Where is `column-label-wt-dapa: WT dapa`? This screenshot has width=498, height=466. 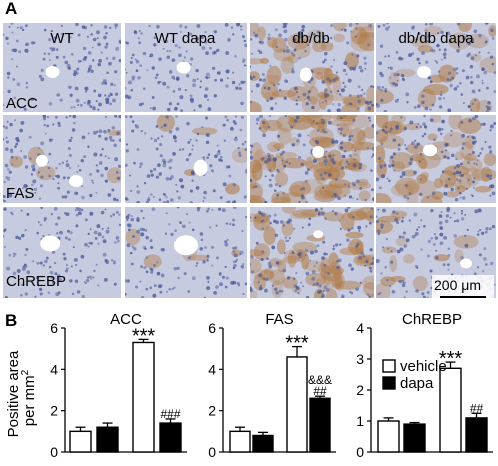
column-label-wt-dapa: WT dapa is located at coordinates (185, 38).